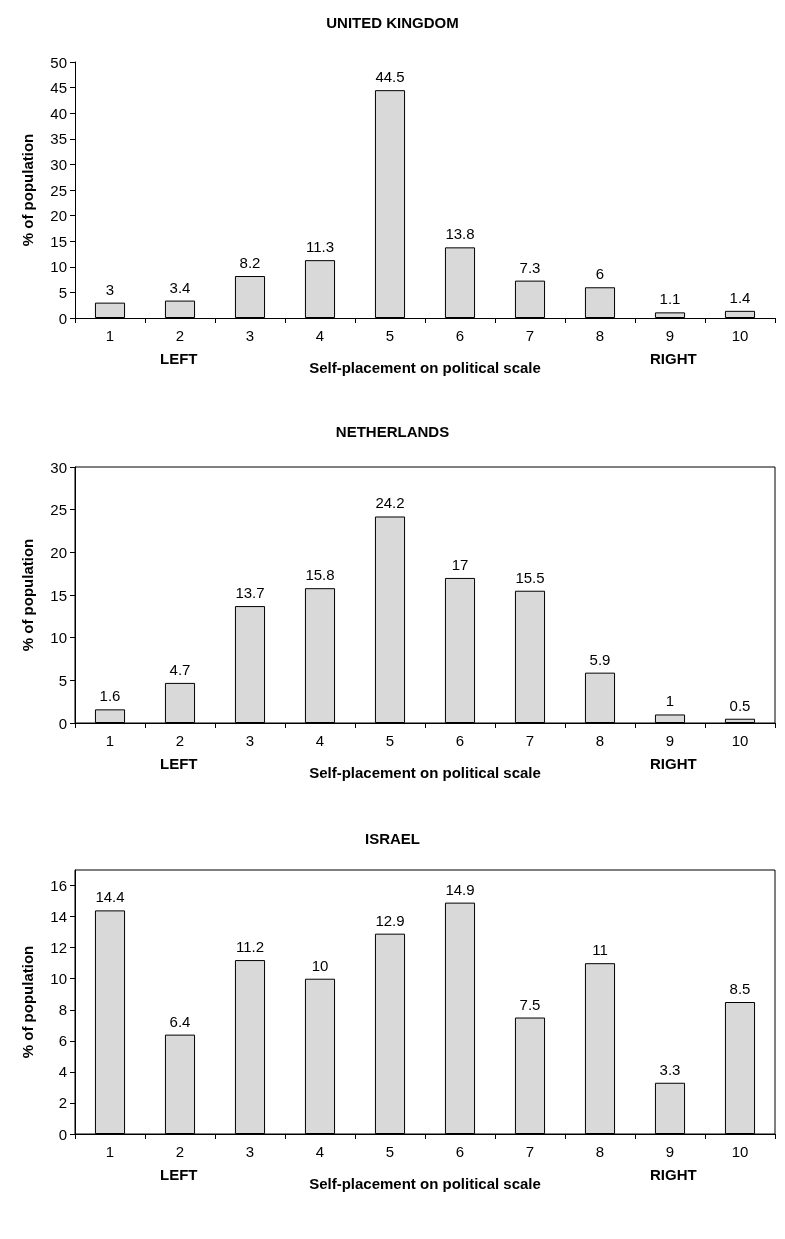  What do you see at coordinates (180, 287) in the screenshot?
I see `data-label: 3.4` at bounding box center [180, 287].